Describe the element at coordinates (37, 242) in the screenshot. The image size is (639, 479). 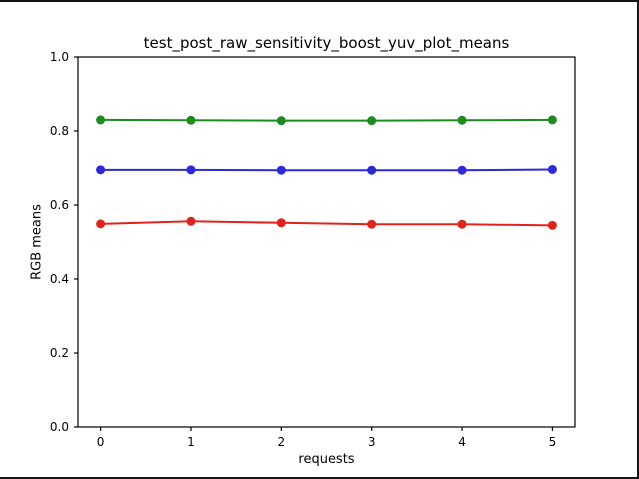
I see `y-axis-label: RGB means` at that location.